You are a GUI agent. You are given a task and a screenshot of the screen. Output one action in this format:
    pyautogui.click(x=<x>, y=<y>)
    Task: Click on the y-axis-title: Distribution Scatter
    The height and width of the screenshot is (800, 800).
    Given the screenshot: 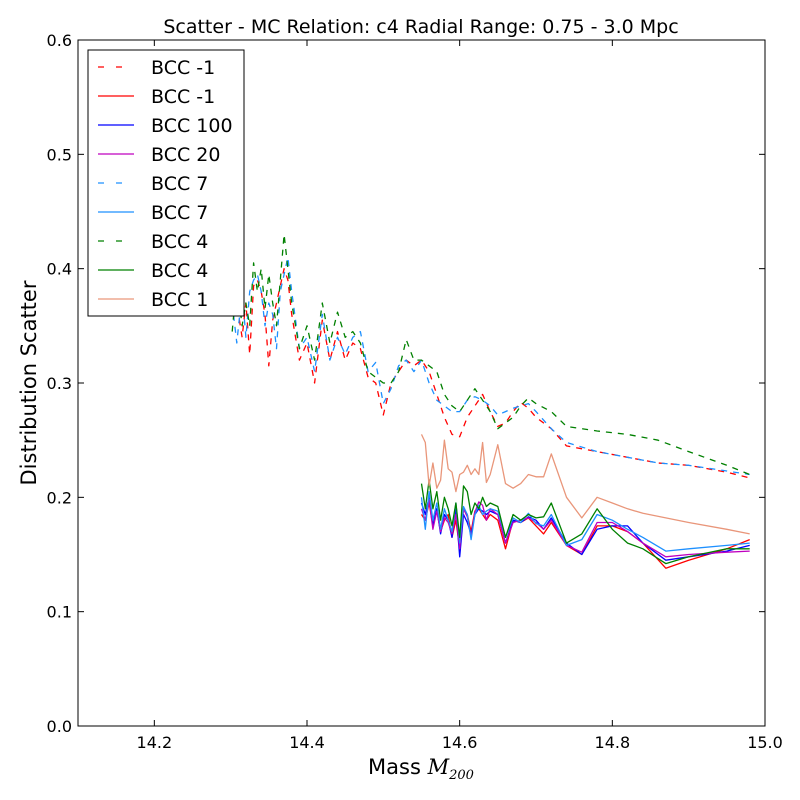 What is the action you would take?
    pyautogui.click(x=29, y=382)
    